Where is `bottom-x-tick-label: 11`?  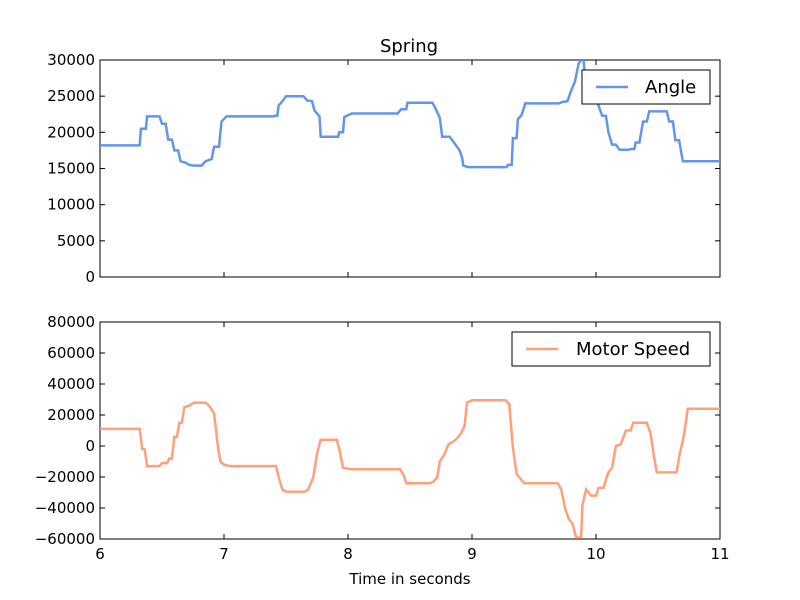 bottom-x-tick-label: 11 is located at coordinates (719, 554).